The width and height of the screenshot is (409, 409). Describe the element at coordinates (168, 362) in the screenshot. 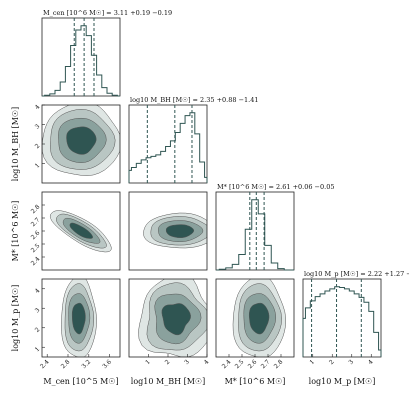

I see `x-tick-label-mbh: 2` at that location.